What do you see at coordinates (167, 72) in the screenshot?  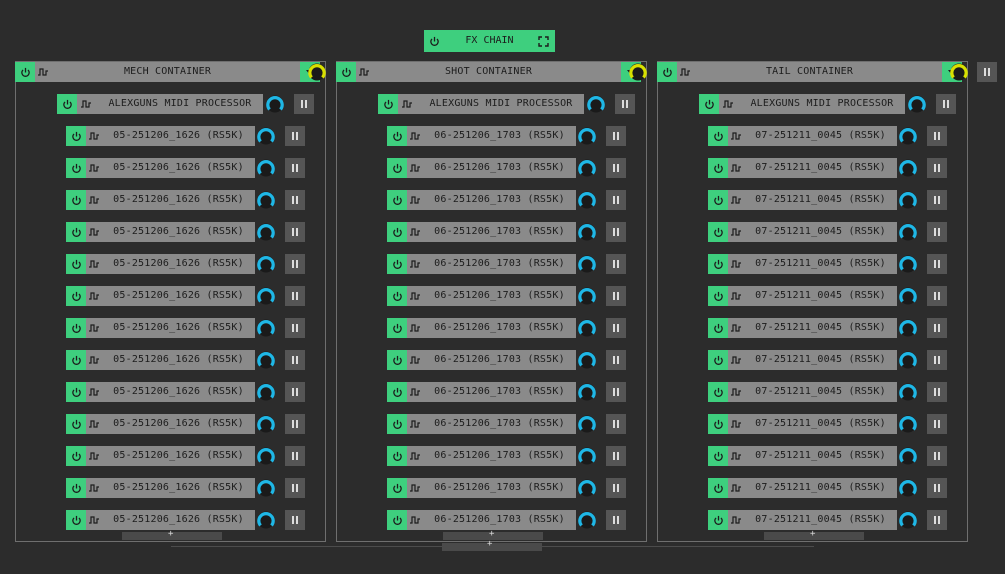 I see `container-header: MECH CONTAINER` at bounding box center [167, 72].